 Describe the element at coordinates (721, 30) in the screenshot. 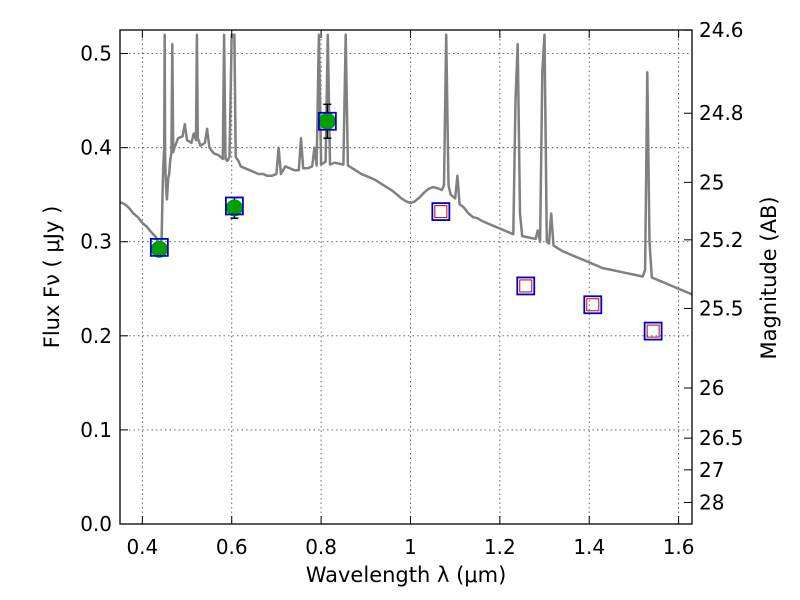

I see `mag-tick-label: 24.6` at that location.